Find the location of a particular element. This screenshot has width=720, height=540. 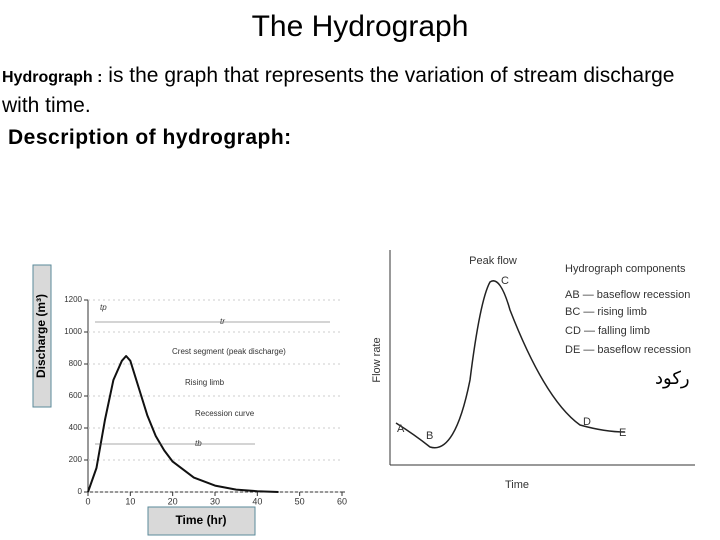

x-tick-label: 30 is located at coordinates (215, 501).